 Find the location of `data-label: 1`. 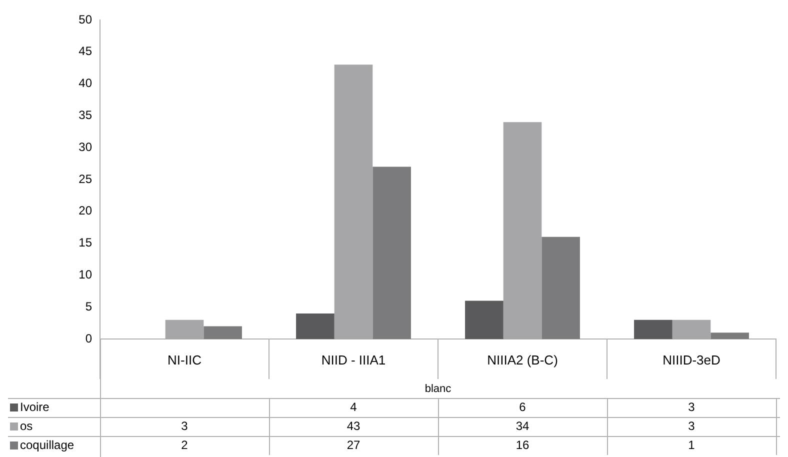

data-label: 1 is located at coordinates (692, 445).